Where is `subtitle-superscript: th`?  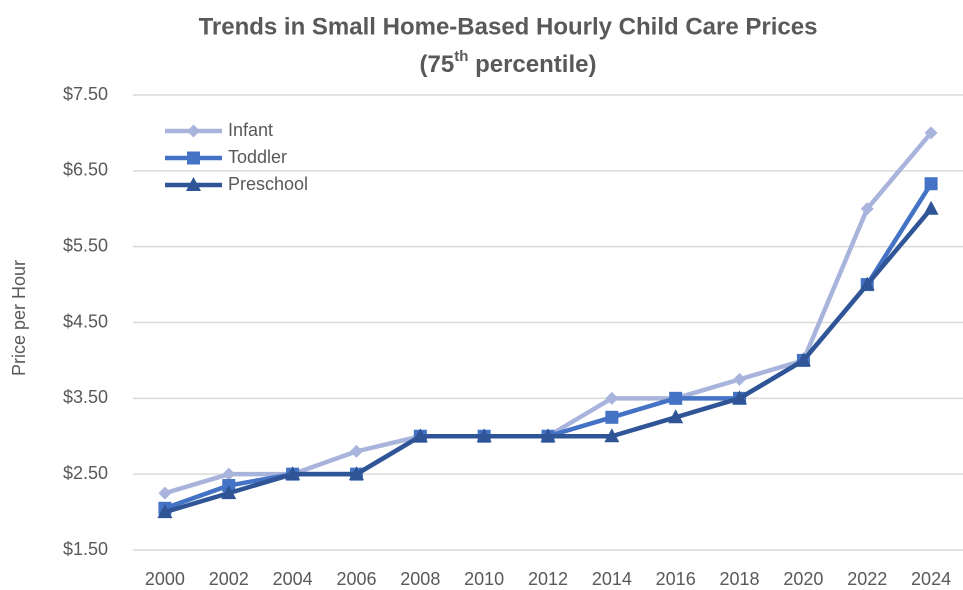 subtitle-superscript: th is located at coordinates (461, 56).